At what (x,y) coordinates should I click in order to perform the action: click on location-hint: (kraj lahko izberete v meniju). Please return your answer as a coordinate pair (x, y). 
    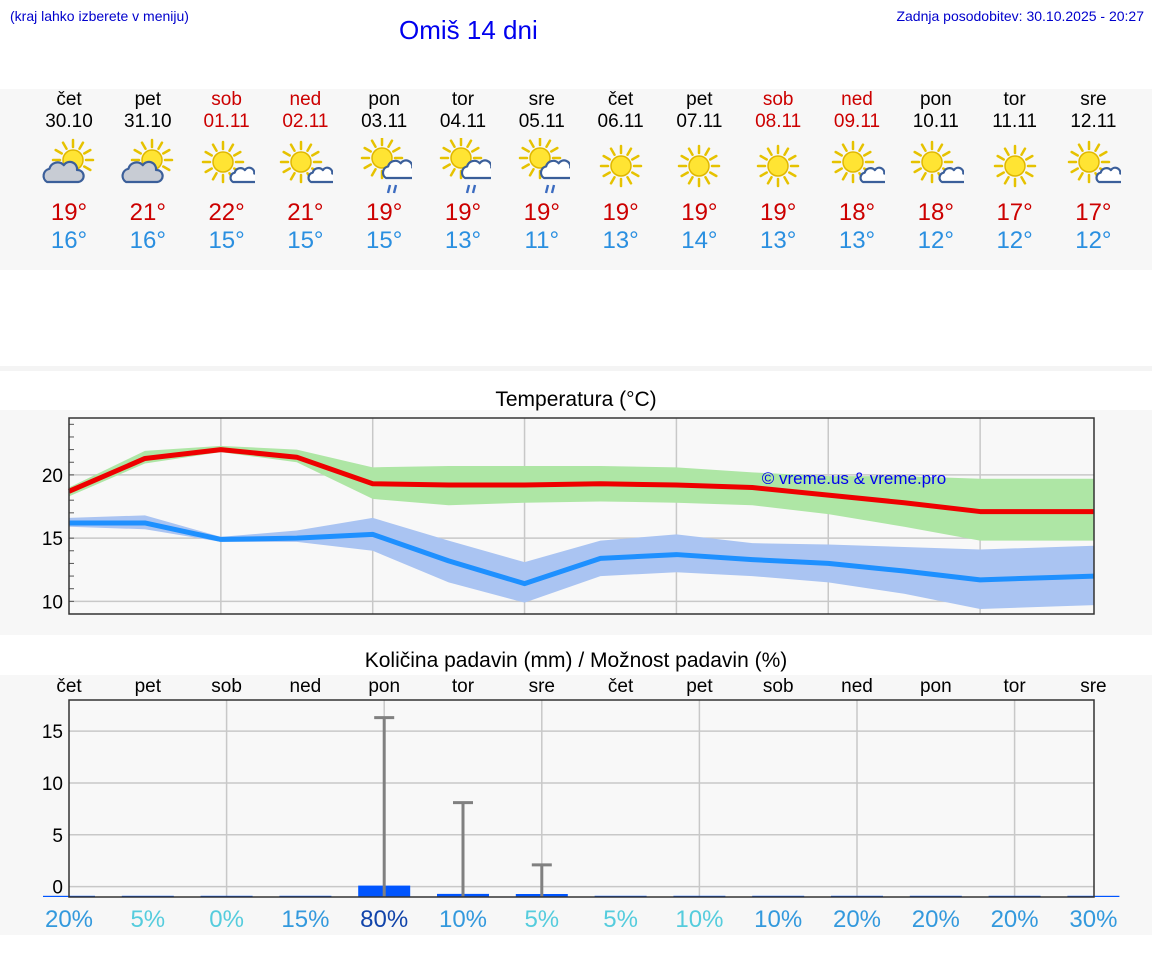
    Looking at the image, I should click on (99, 16).